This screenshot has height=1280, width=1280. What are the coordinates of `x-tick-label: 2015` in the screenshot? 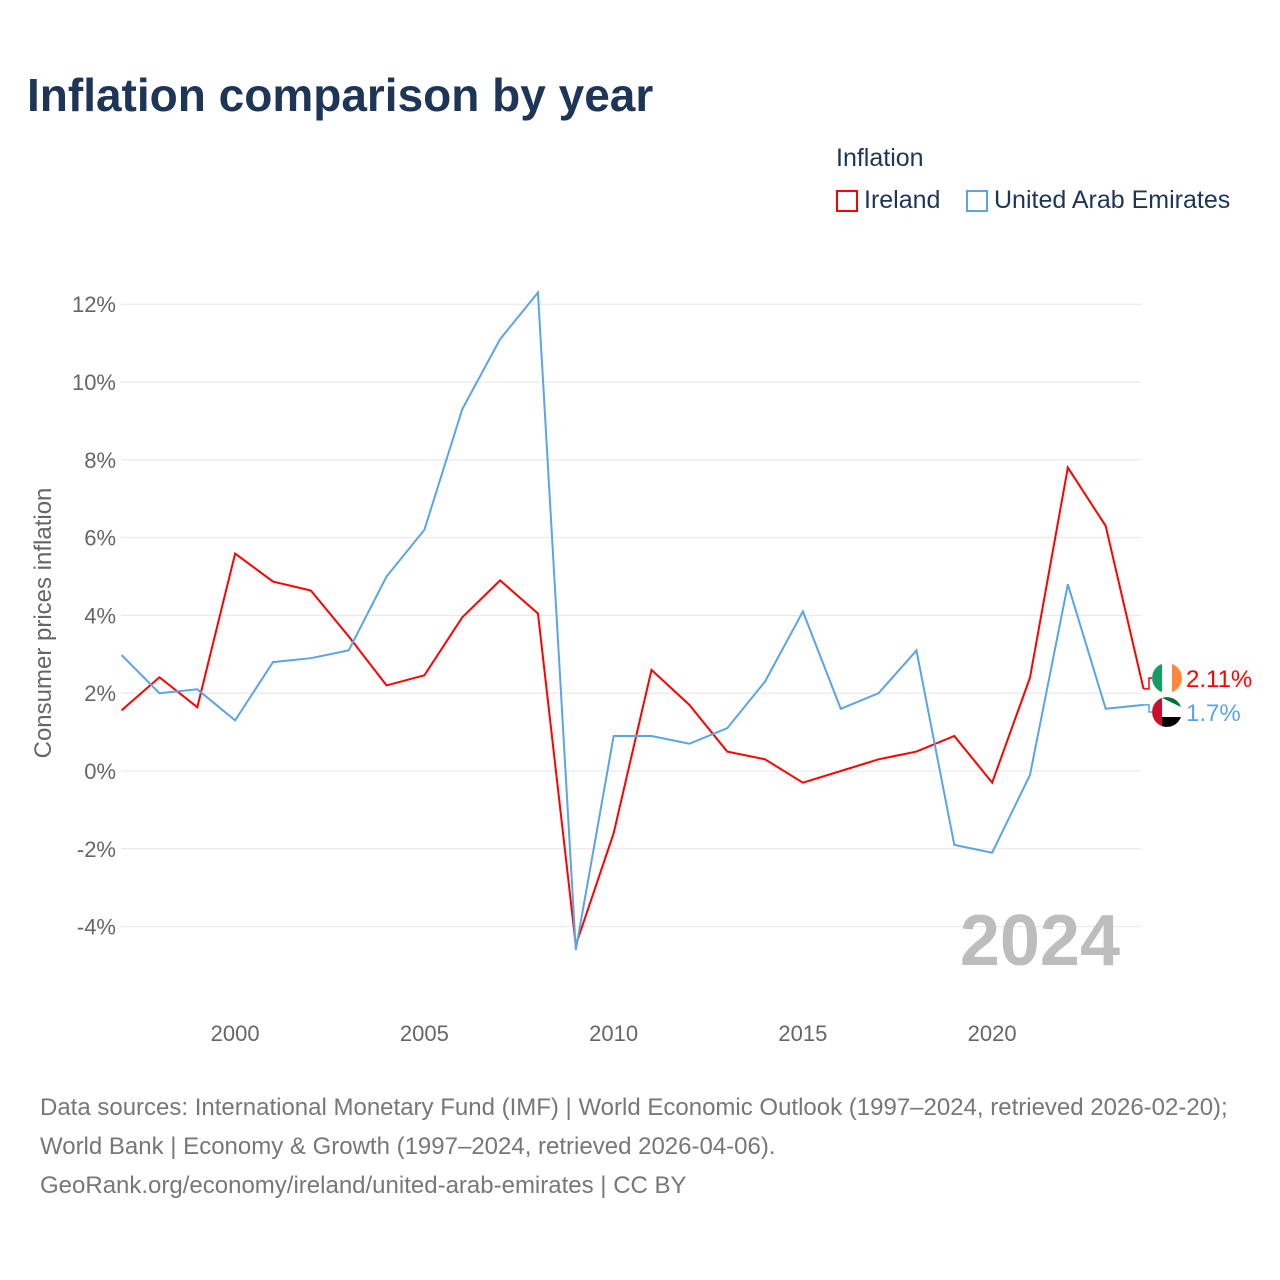 It's located at (802, 1033).